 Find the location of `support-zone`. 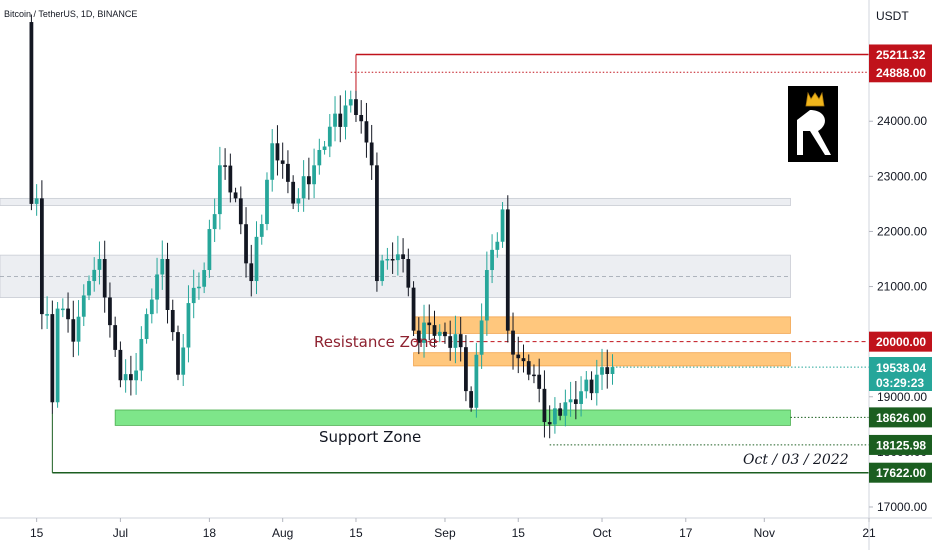

support-zone is located at coordinates (452, 417).